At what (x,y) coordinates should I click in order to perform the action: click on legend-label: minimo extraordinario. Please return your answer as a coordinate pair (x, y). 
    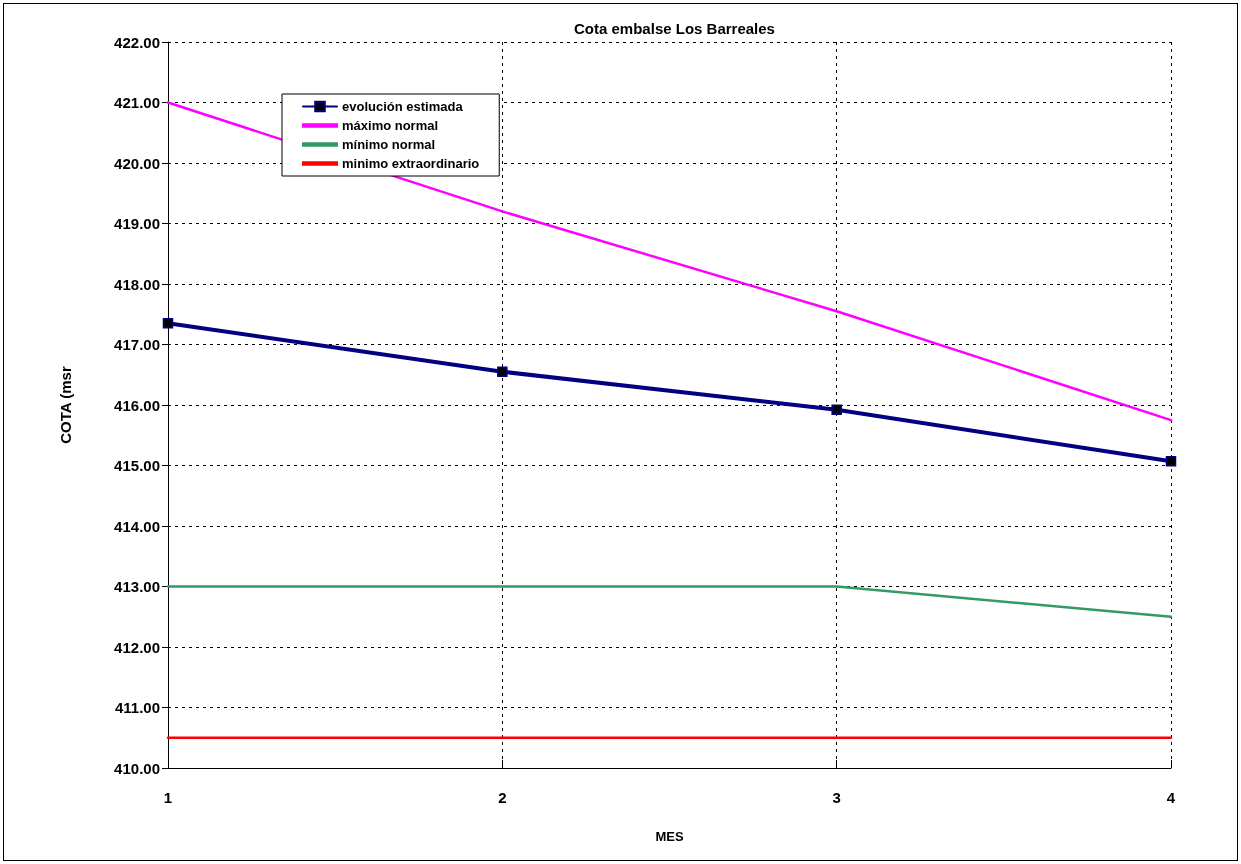
    Looking at the image, I should click on (411, 163).